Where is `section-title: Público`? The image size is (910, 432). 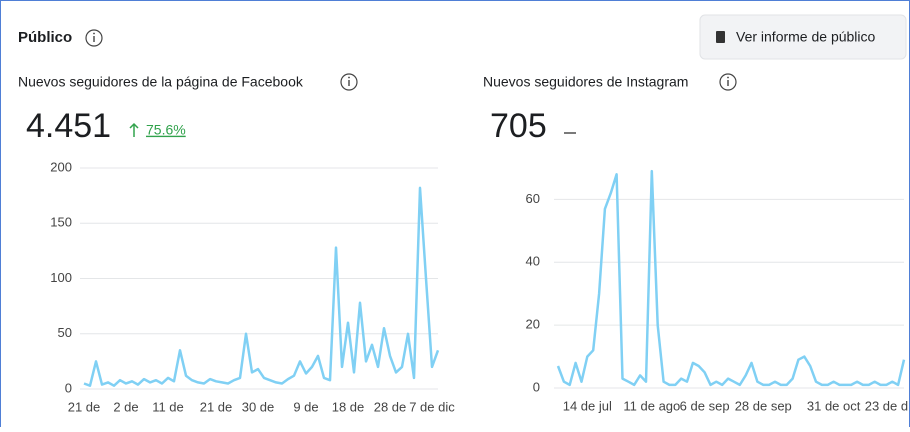 section-title: Público is located at coordinates (45, 37).